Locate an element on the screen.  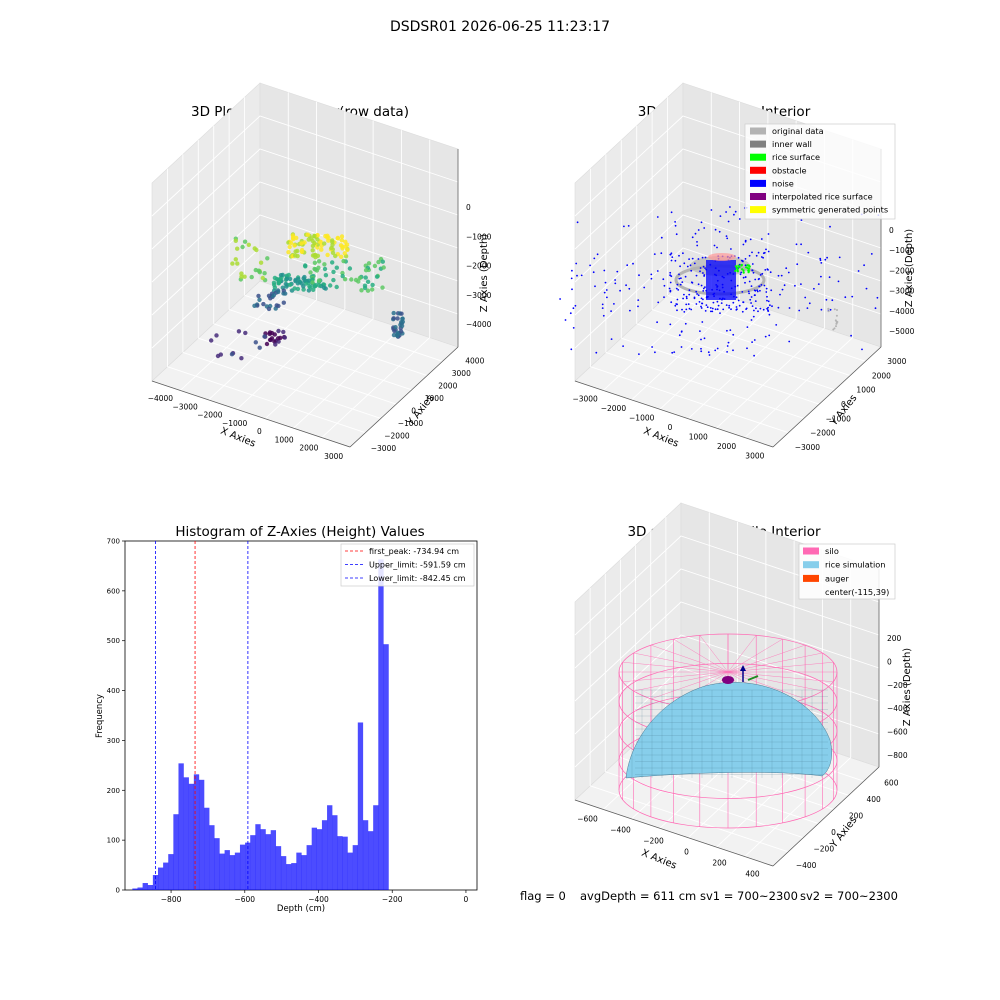
hist-bars is located at coordinates (260, 724).